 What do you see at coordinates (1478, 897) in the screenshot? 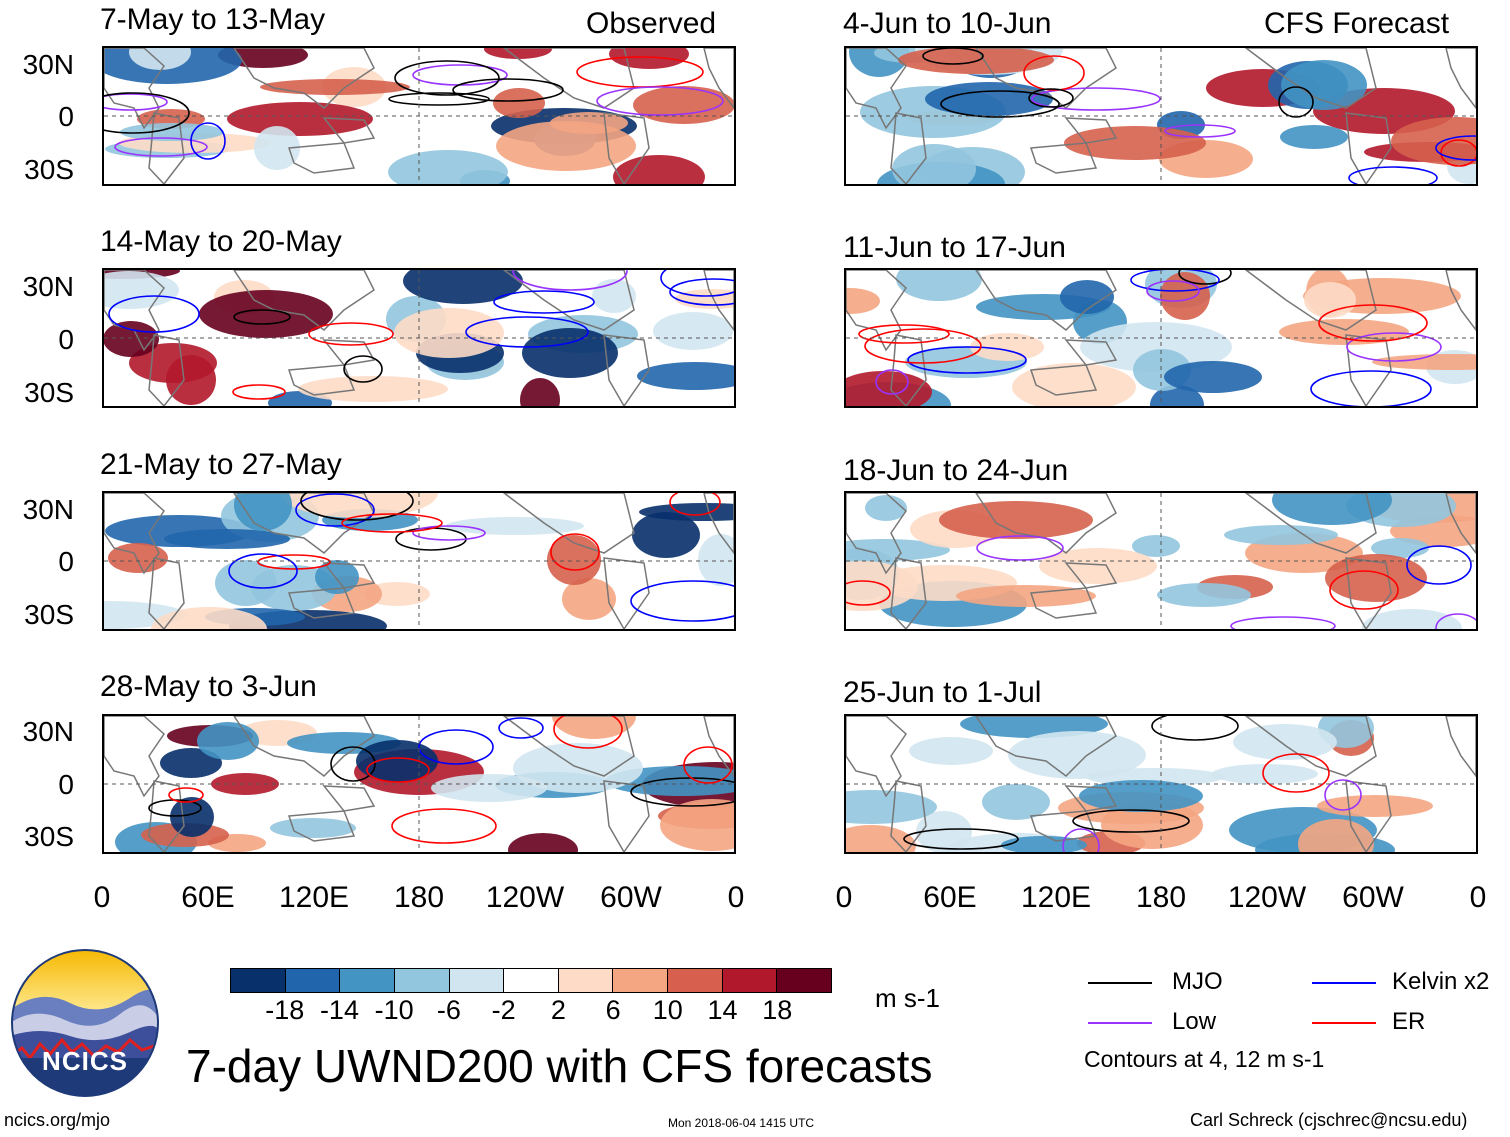
I see `lon-label-0-end: 0` at bounding box center [1478, 897].